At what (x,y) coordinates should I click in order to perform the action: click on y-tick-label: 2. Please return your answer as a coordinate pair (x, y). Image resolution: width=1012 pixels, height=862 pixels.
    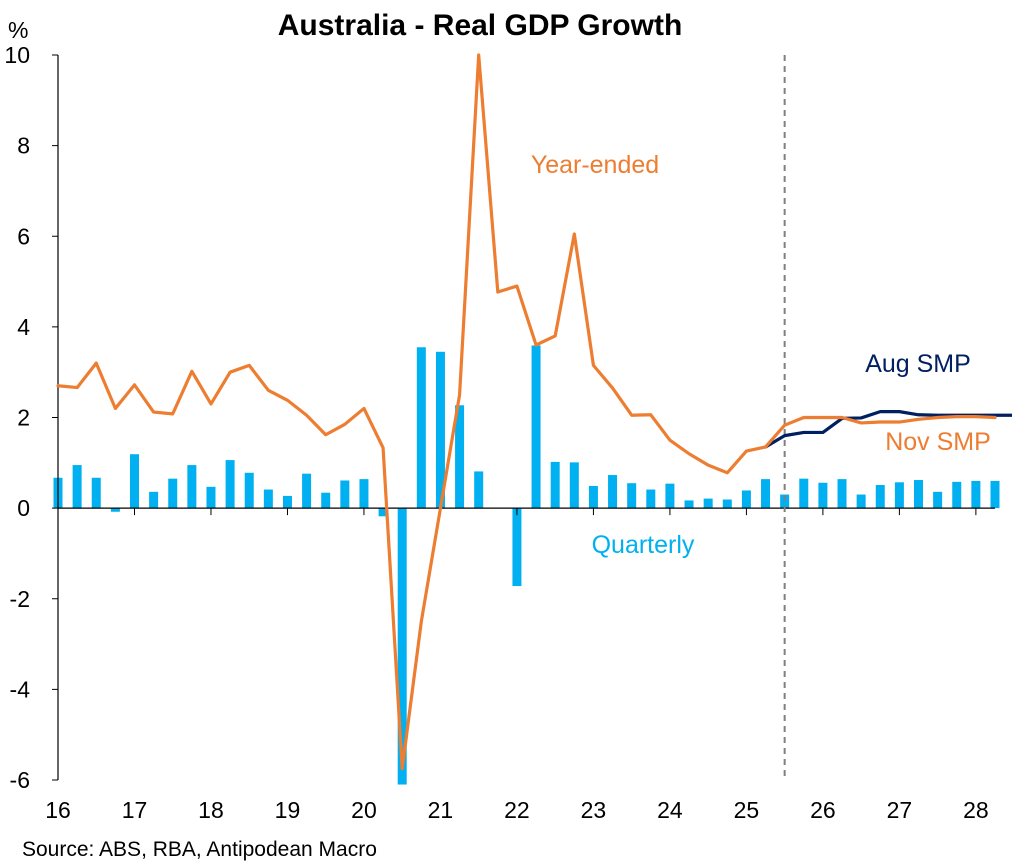
    Looking at the image, I should click on (23, 418).